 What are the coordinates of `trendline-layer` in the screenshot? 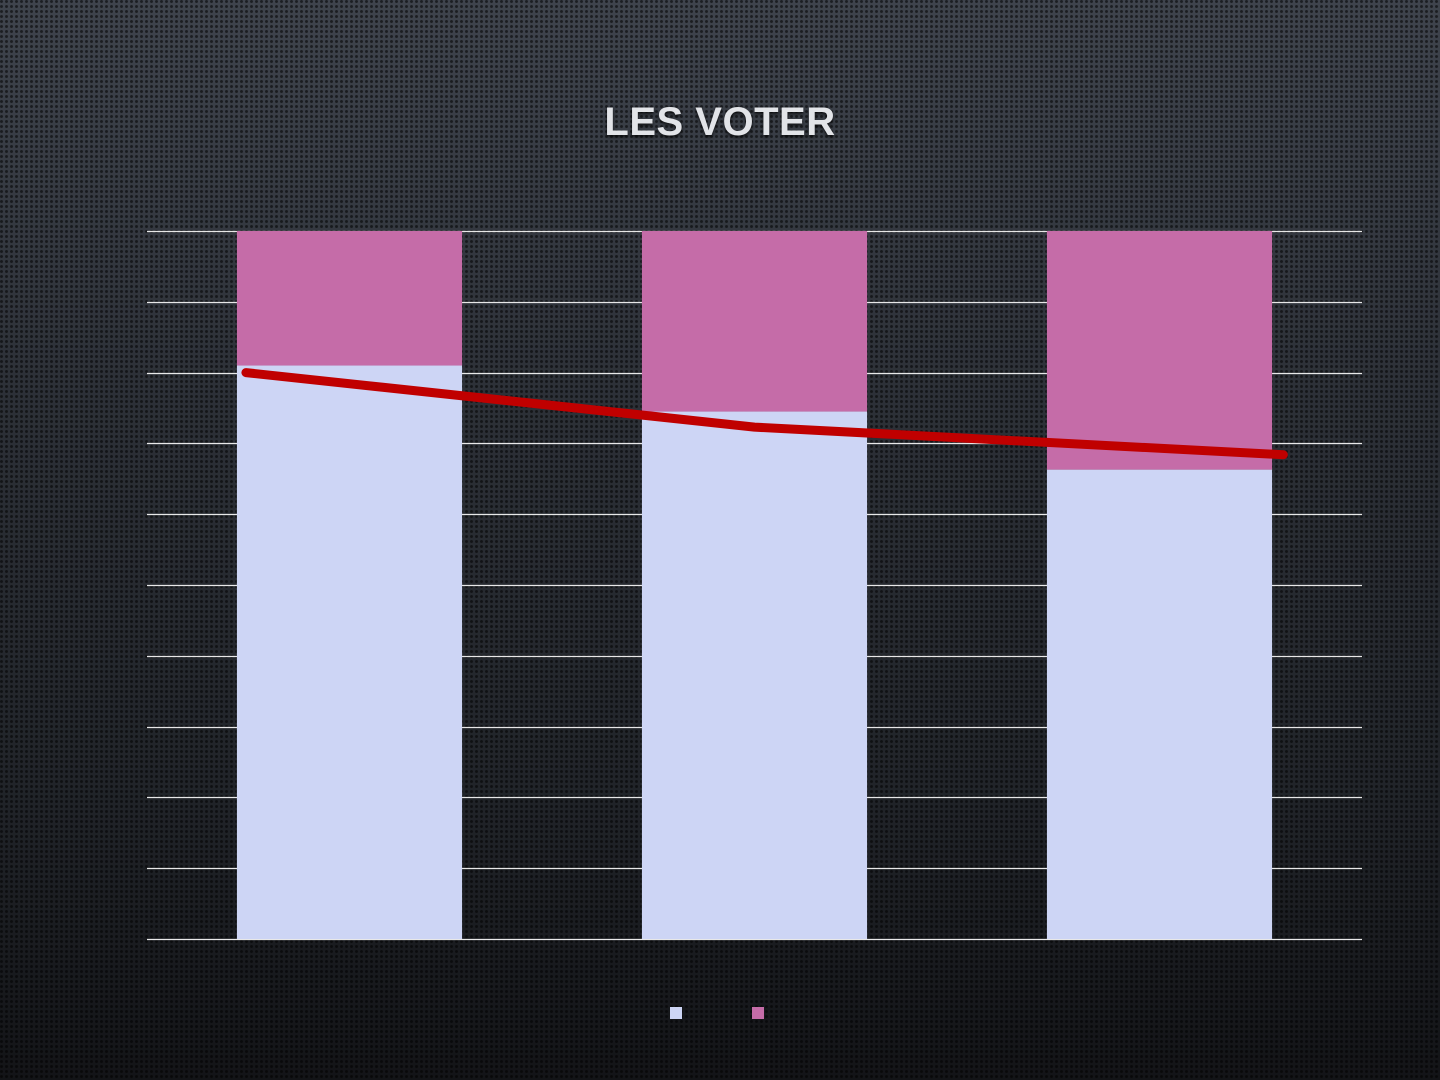 It's located at (764, 414).